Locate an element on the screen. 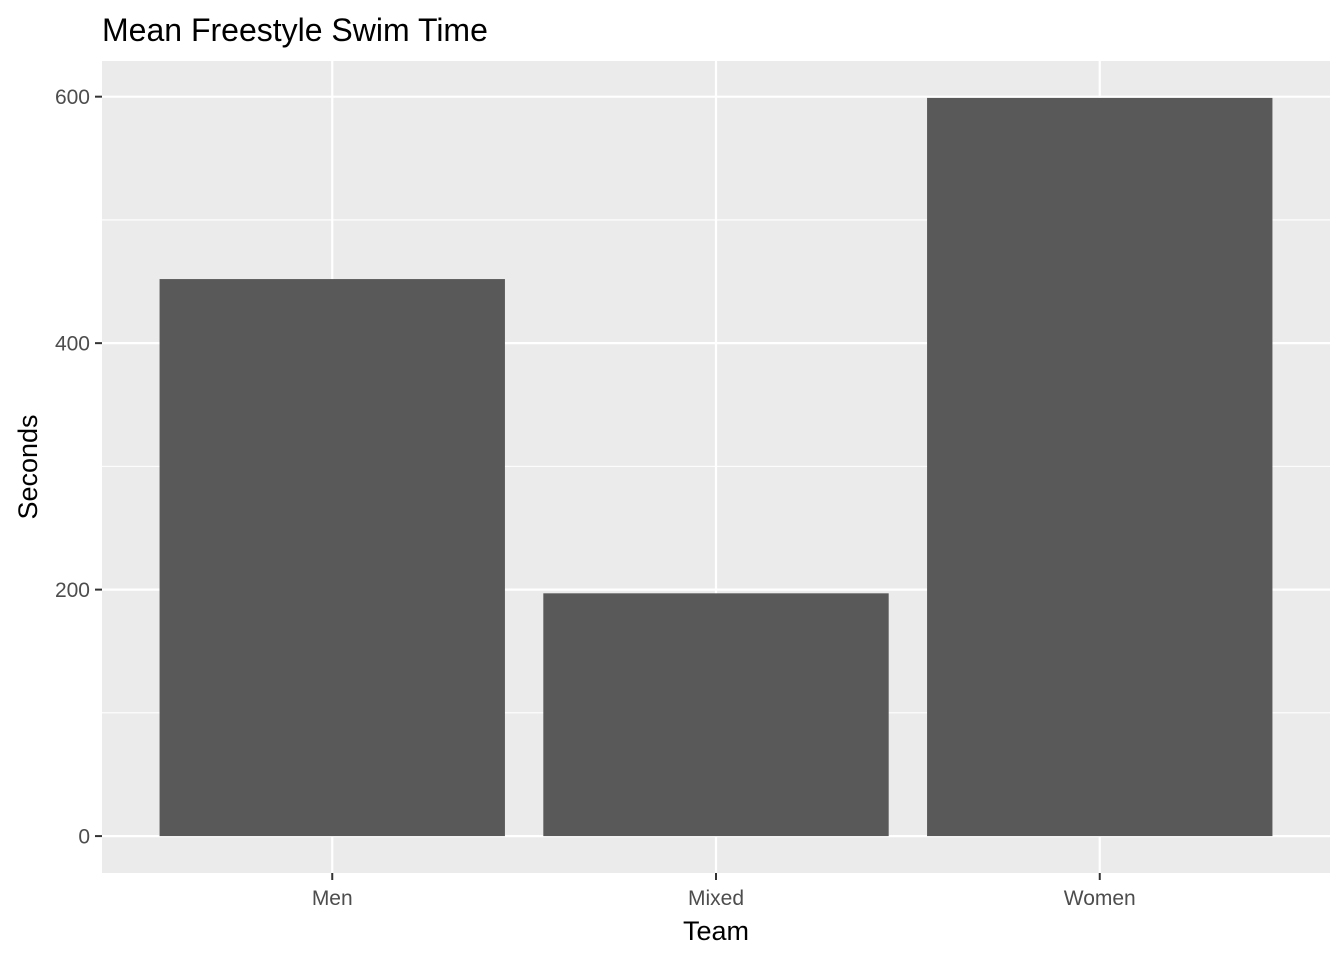 The width and height of the screenshot is (1344, 960). x-axis: Men Mixed Women is located at coordinates (724, 891).